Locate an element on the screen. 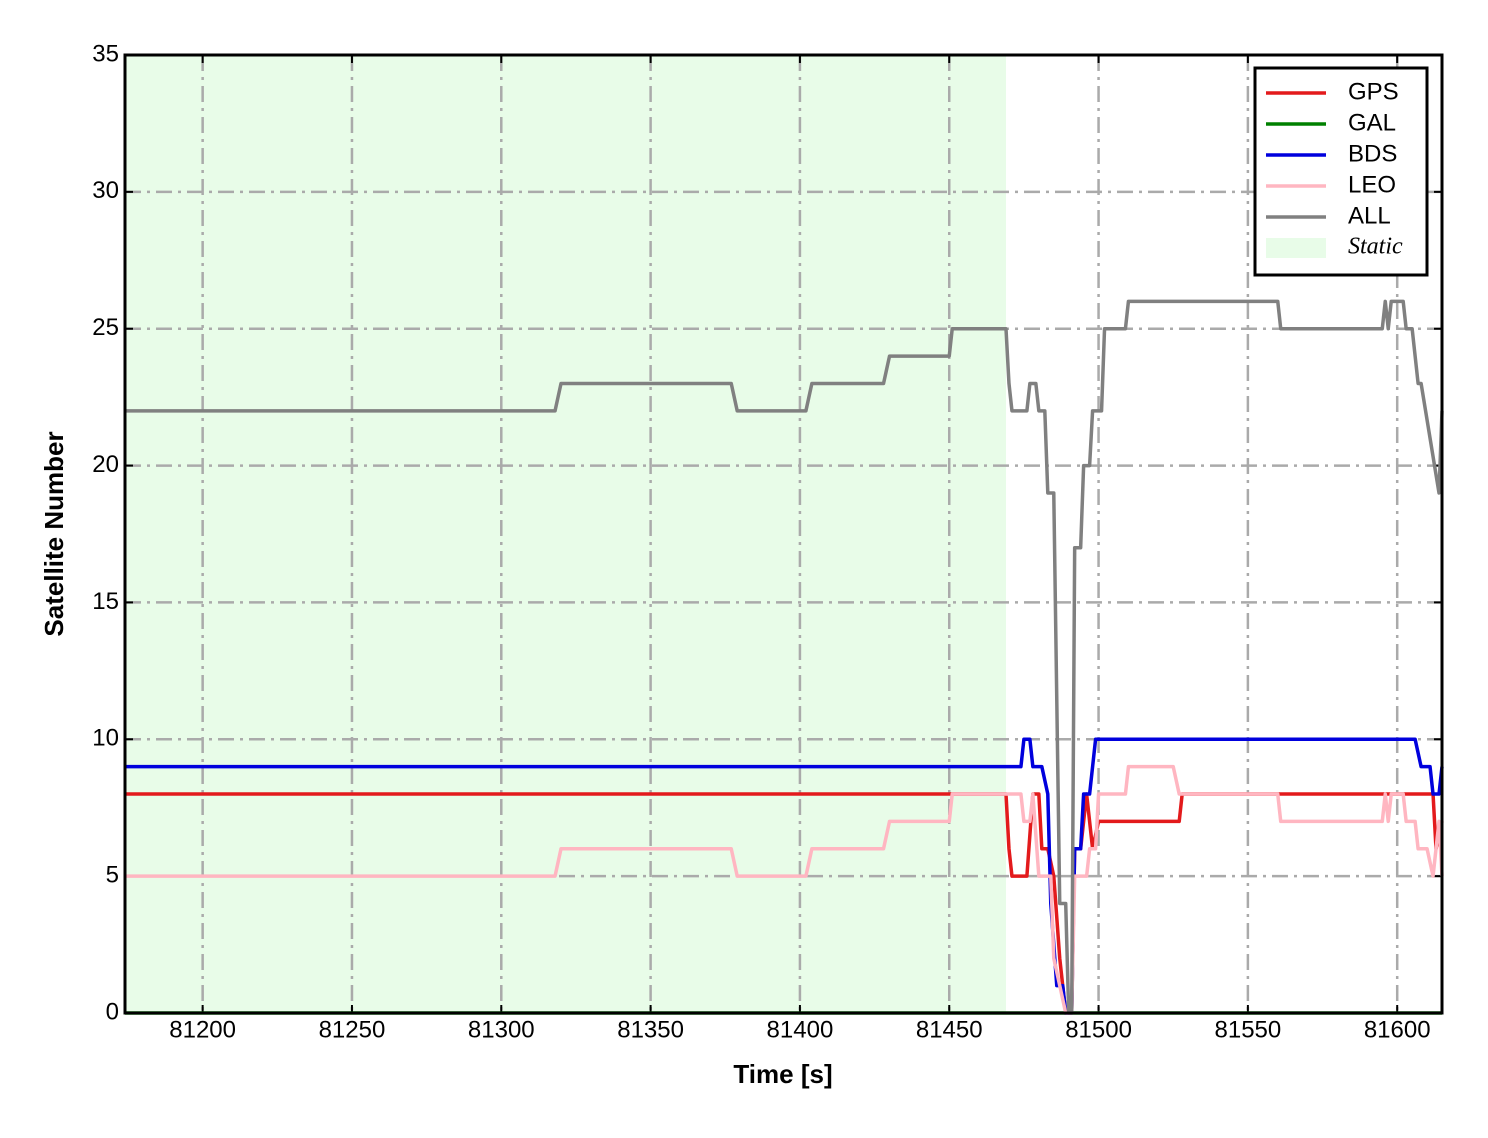 Image resolution: width=1488 pixels, height=1138 pixels. legend-label: GPS is located at coordinates (1373, 91).